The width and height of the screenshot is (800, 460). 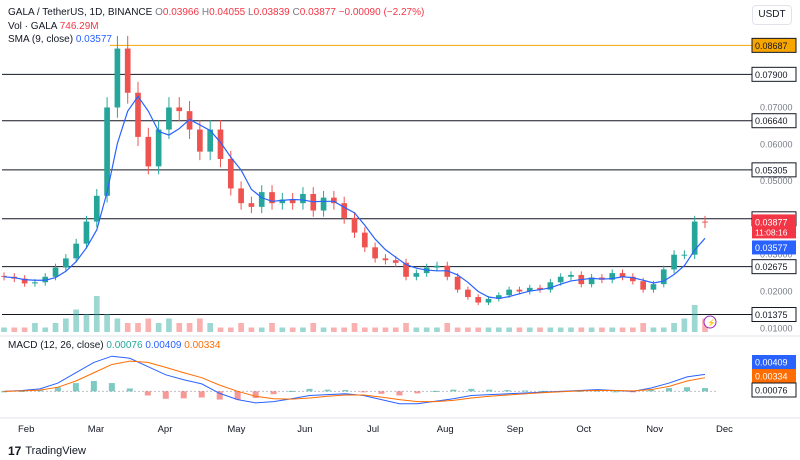 I want to click on x-tick-feb: Feb, so click(x=26, y=429).